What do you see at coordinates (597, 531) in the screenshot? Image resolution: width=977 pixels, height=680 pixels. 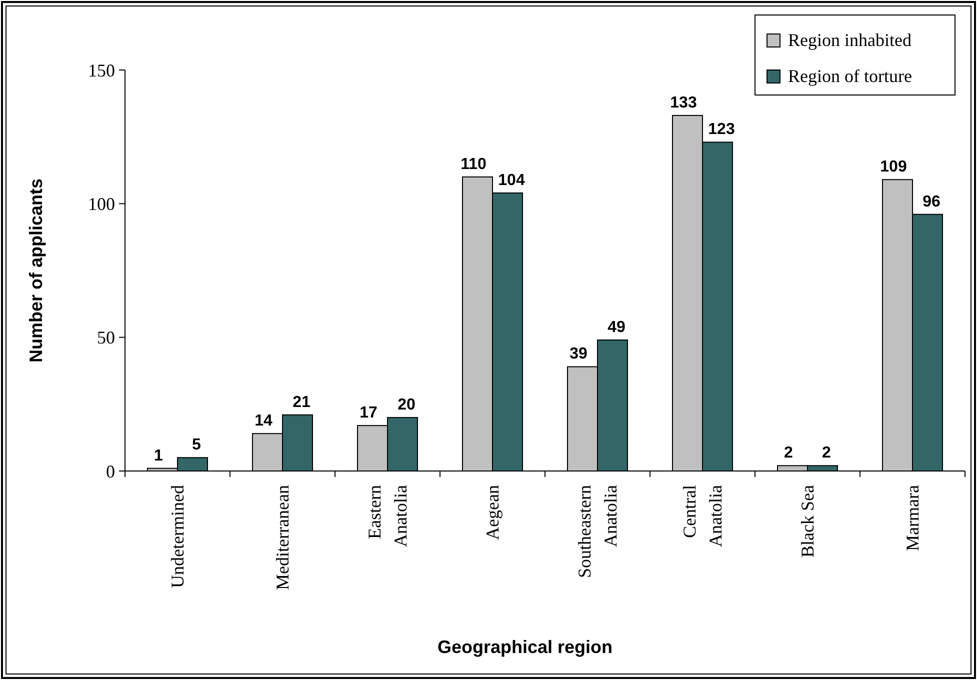 I see `x-tick-label: Southeastern Anatolia` at bounding box center [597, 531].